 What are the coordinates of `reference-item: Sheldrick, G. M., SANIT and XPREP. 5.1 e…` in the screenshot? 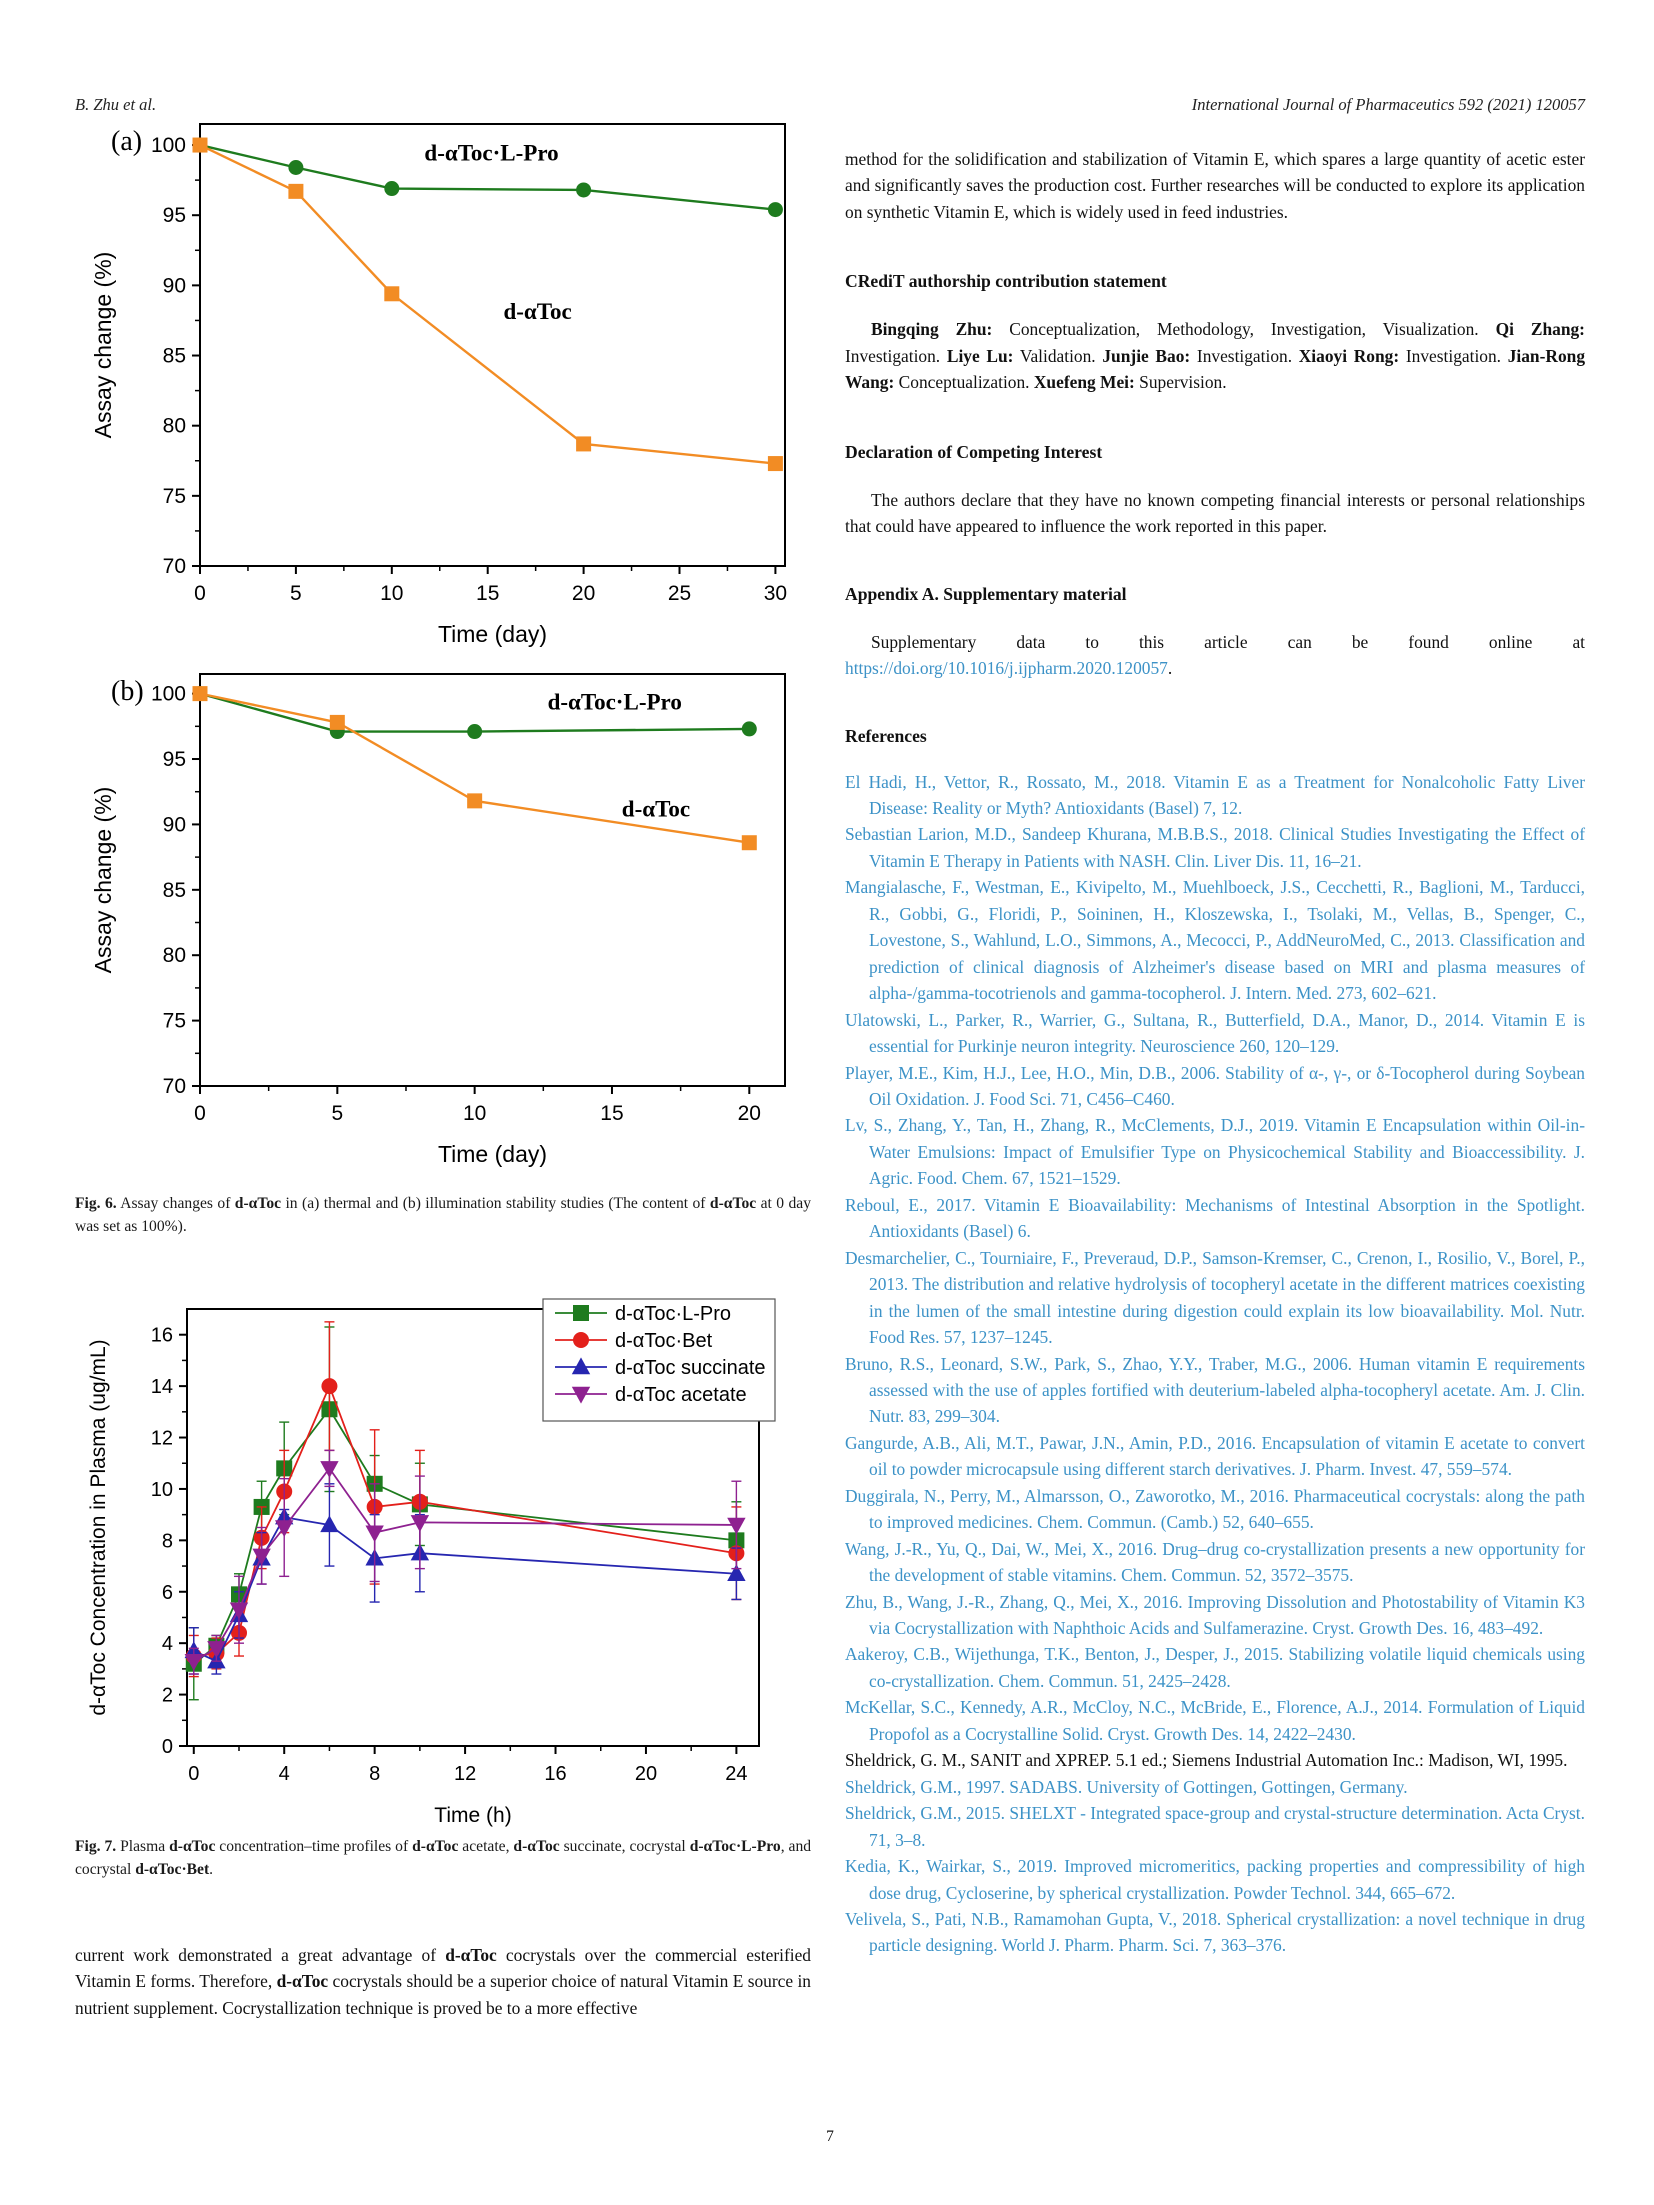 It's located at (1206, 1760).